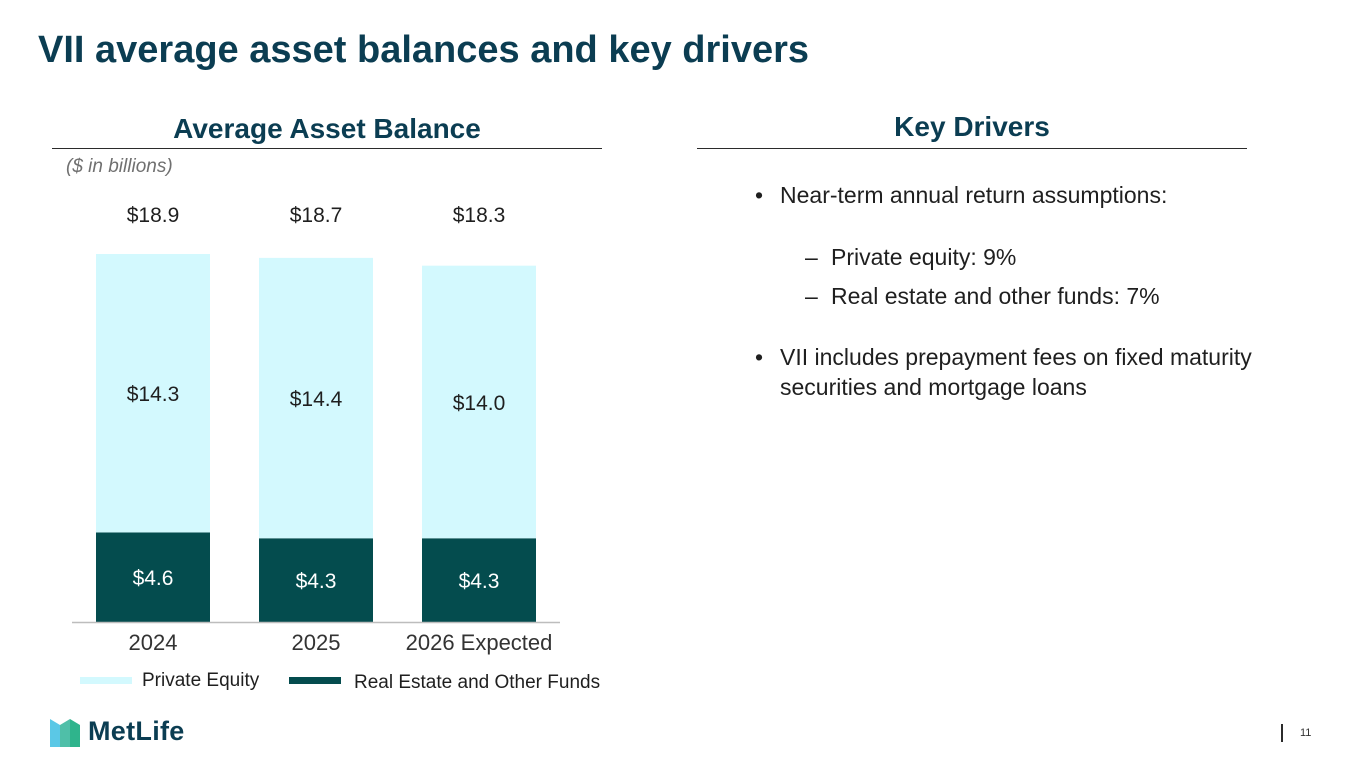 Image resolution: width=1365 pixels, height=769 pixels. I want to click on x-tick-label-1: 2025, so click(316, 642).